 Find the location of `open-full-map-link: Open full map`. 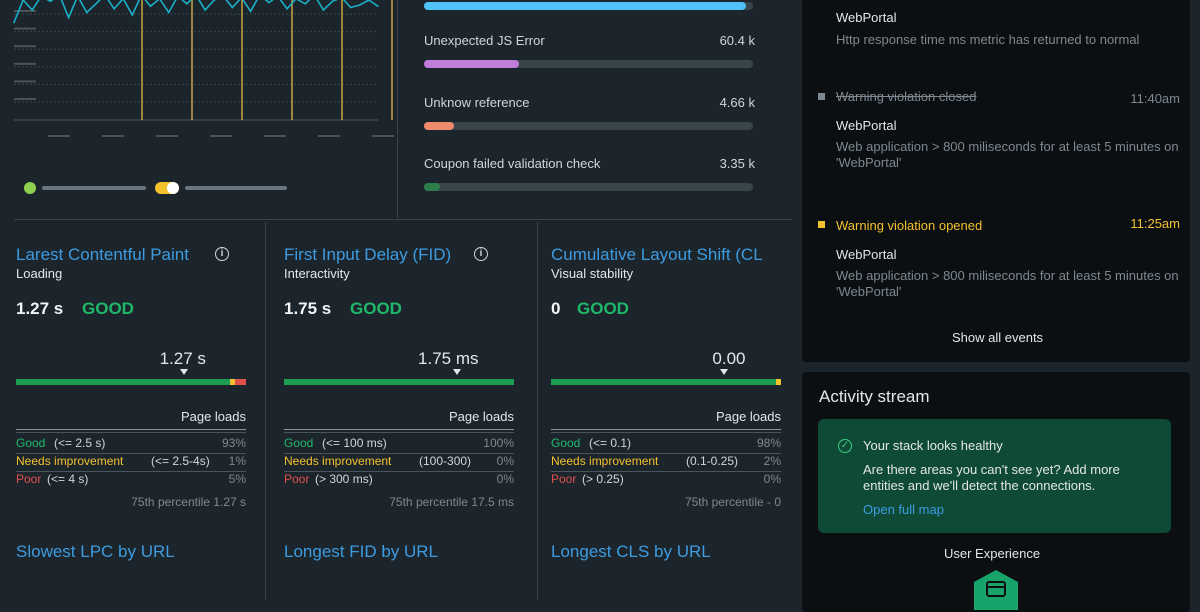

open-full-map-link: Open full map is located at coordinates (903, 509).